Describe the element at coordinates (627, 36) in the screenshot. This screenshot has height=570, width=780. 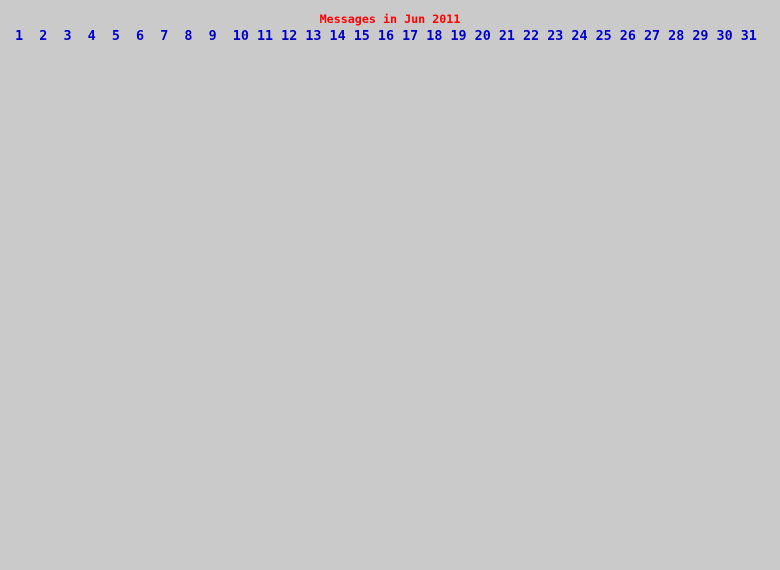
I see `day-link-26: 26` at that location.